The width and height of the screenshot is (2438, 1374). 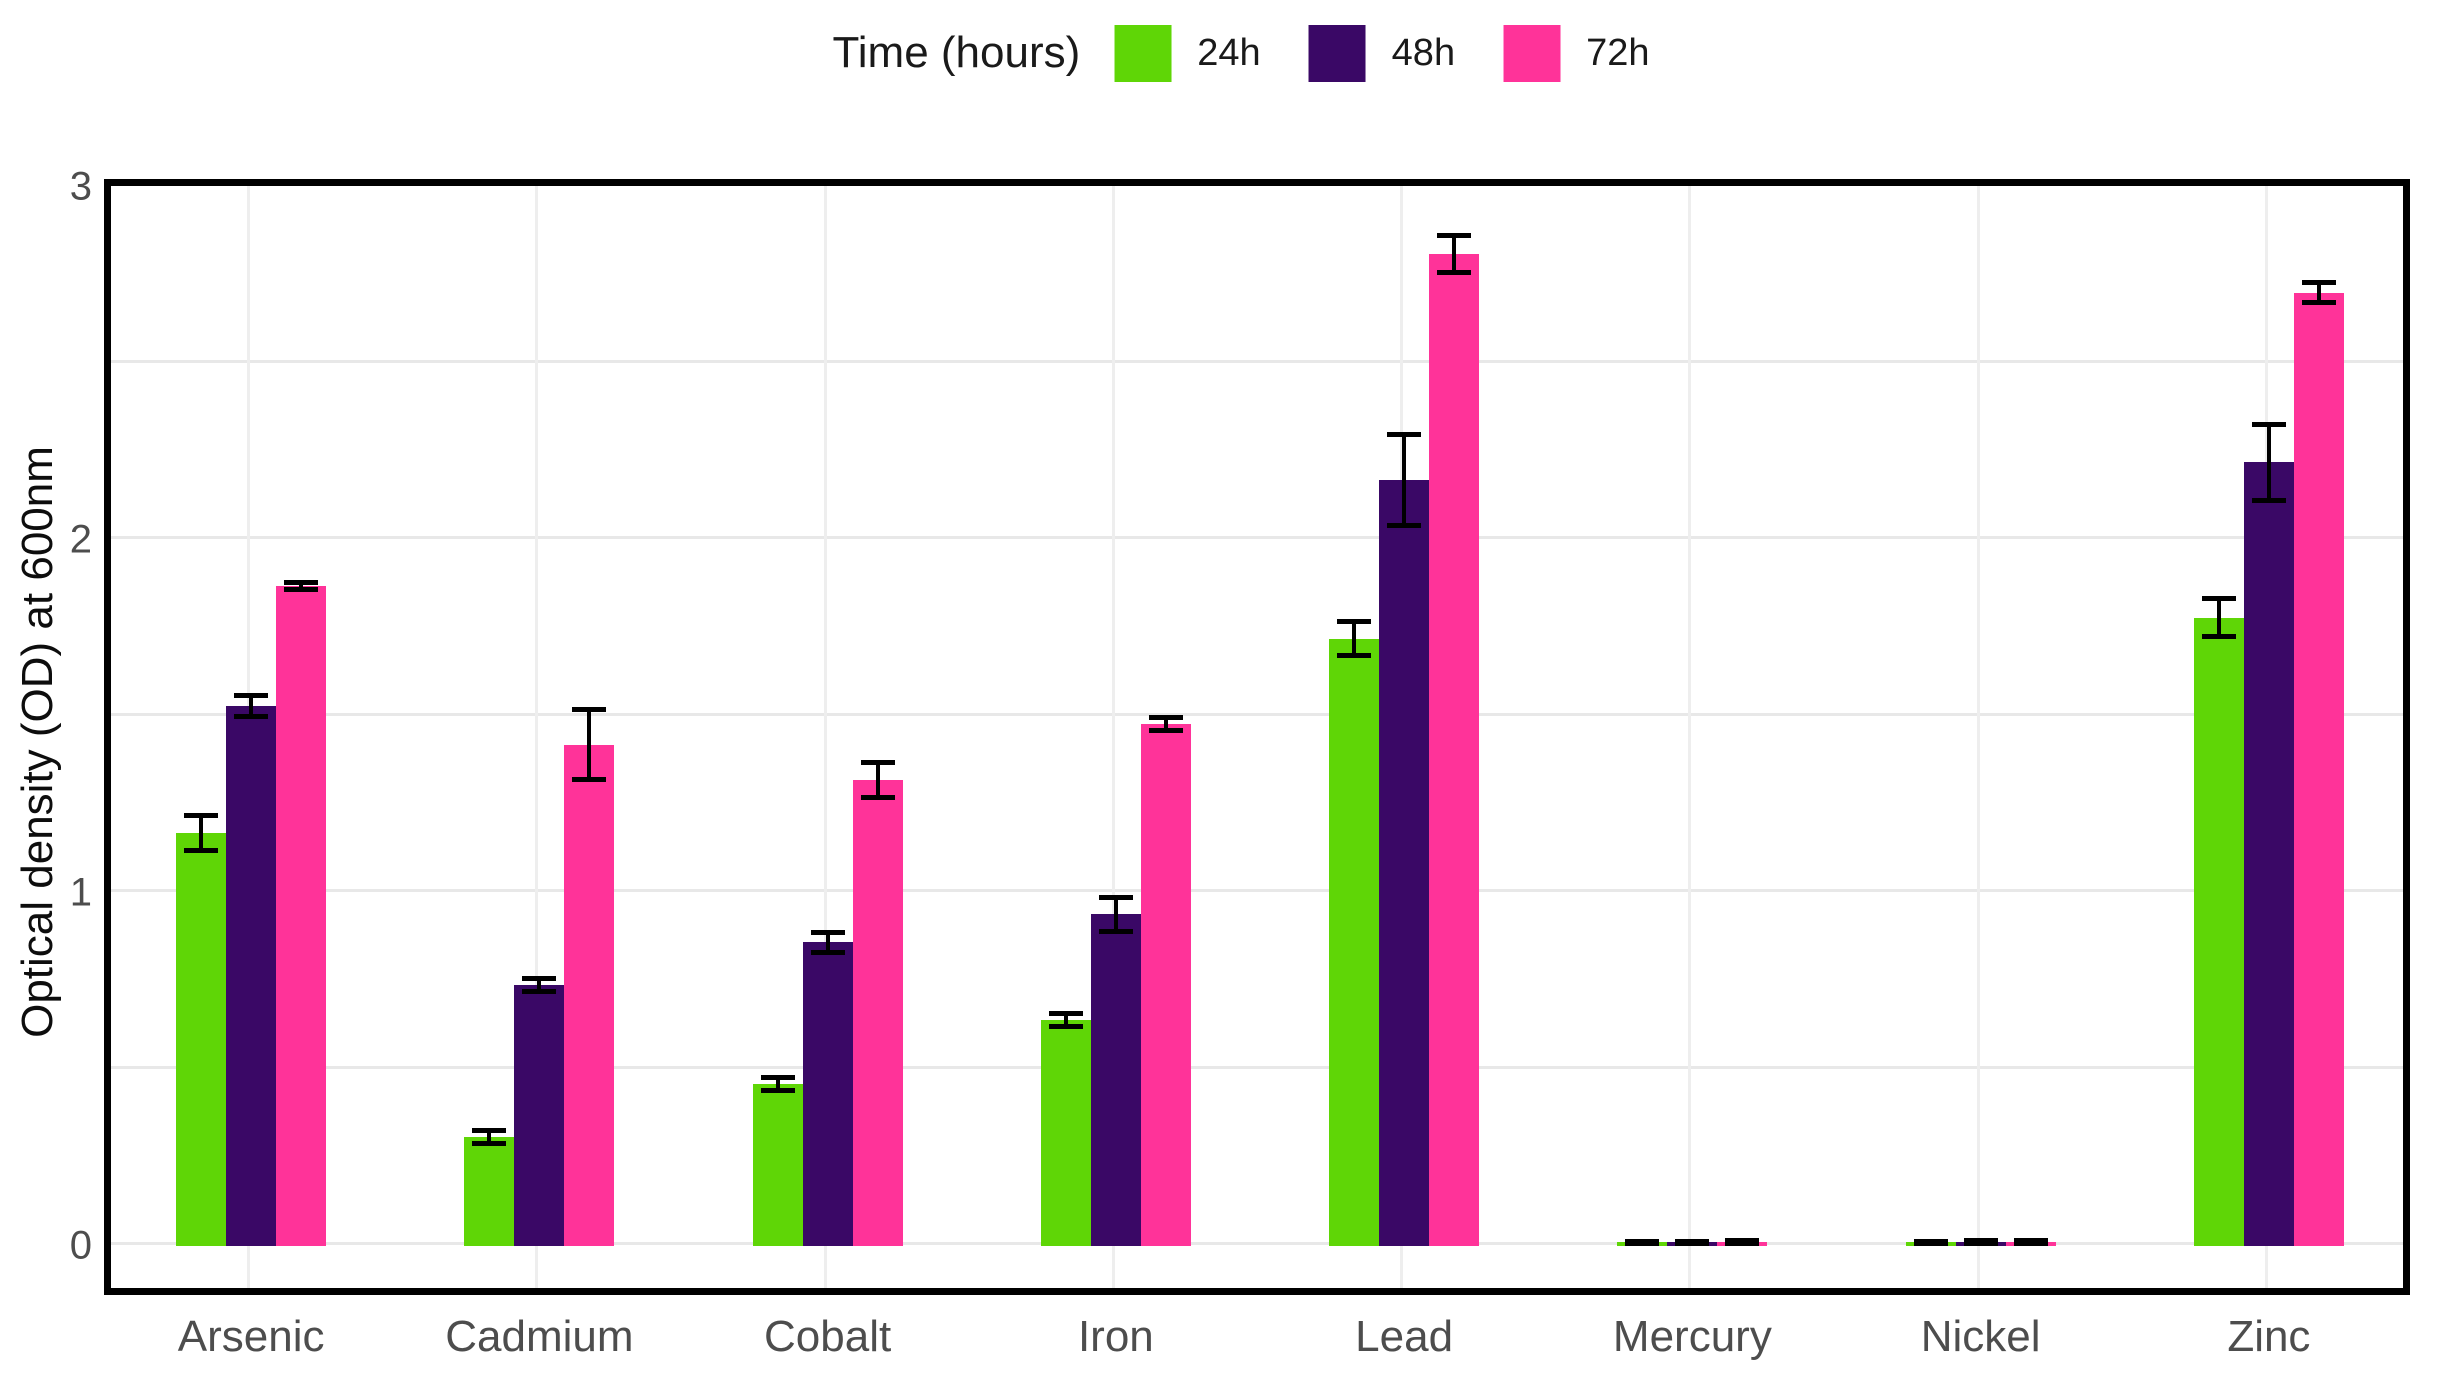 I want to click on bar-24h-iron, so click(x=1065, y=1133).